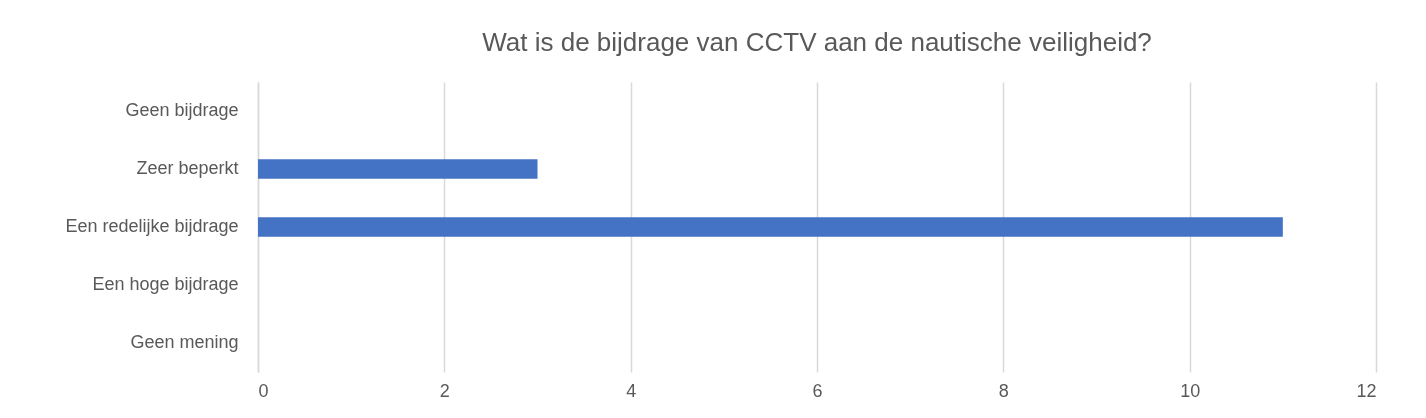 The image size is (1426, 418). What do you see at coordinates (182, 110) in the screenshot?
I see `y-tick-label: Geen bijdrage` at bounding box center [182, 110].